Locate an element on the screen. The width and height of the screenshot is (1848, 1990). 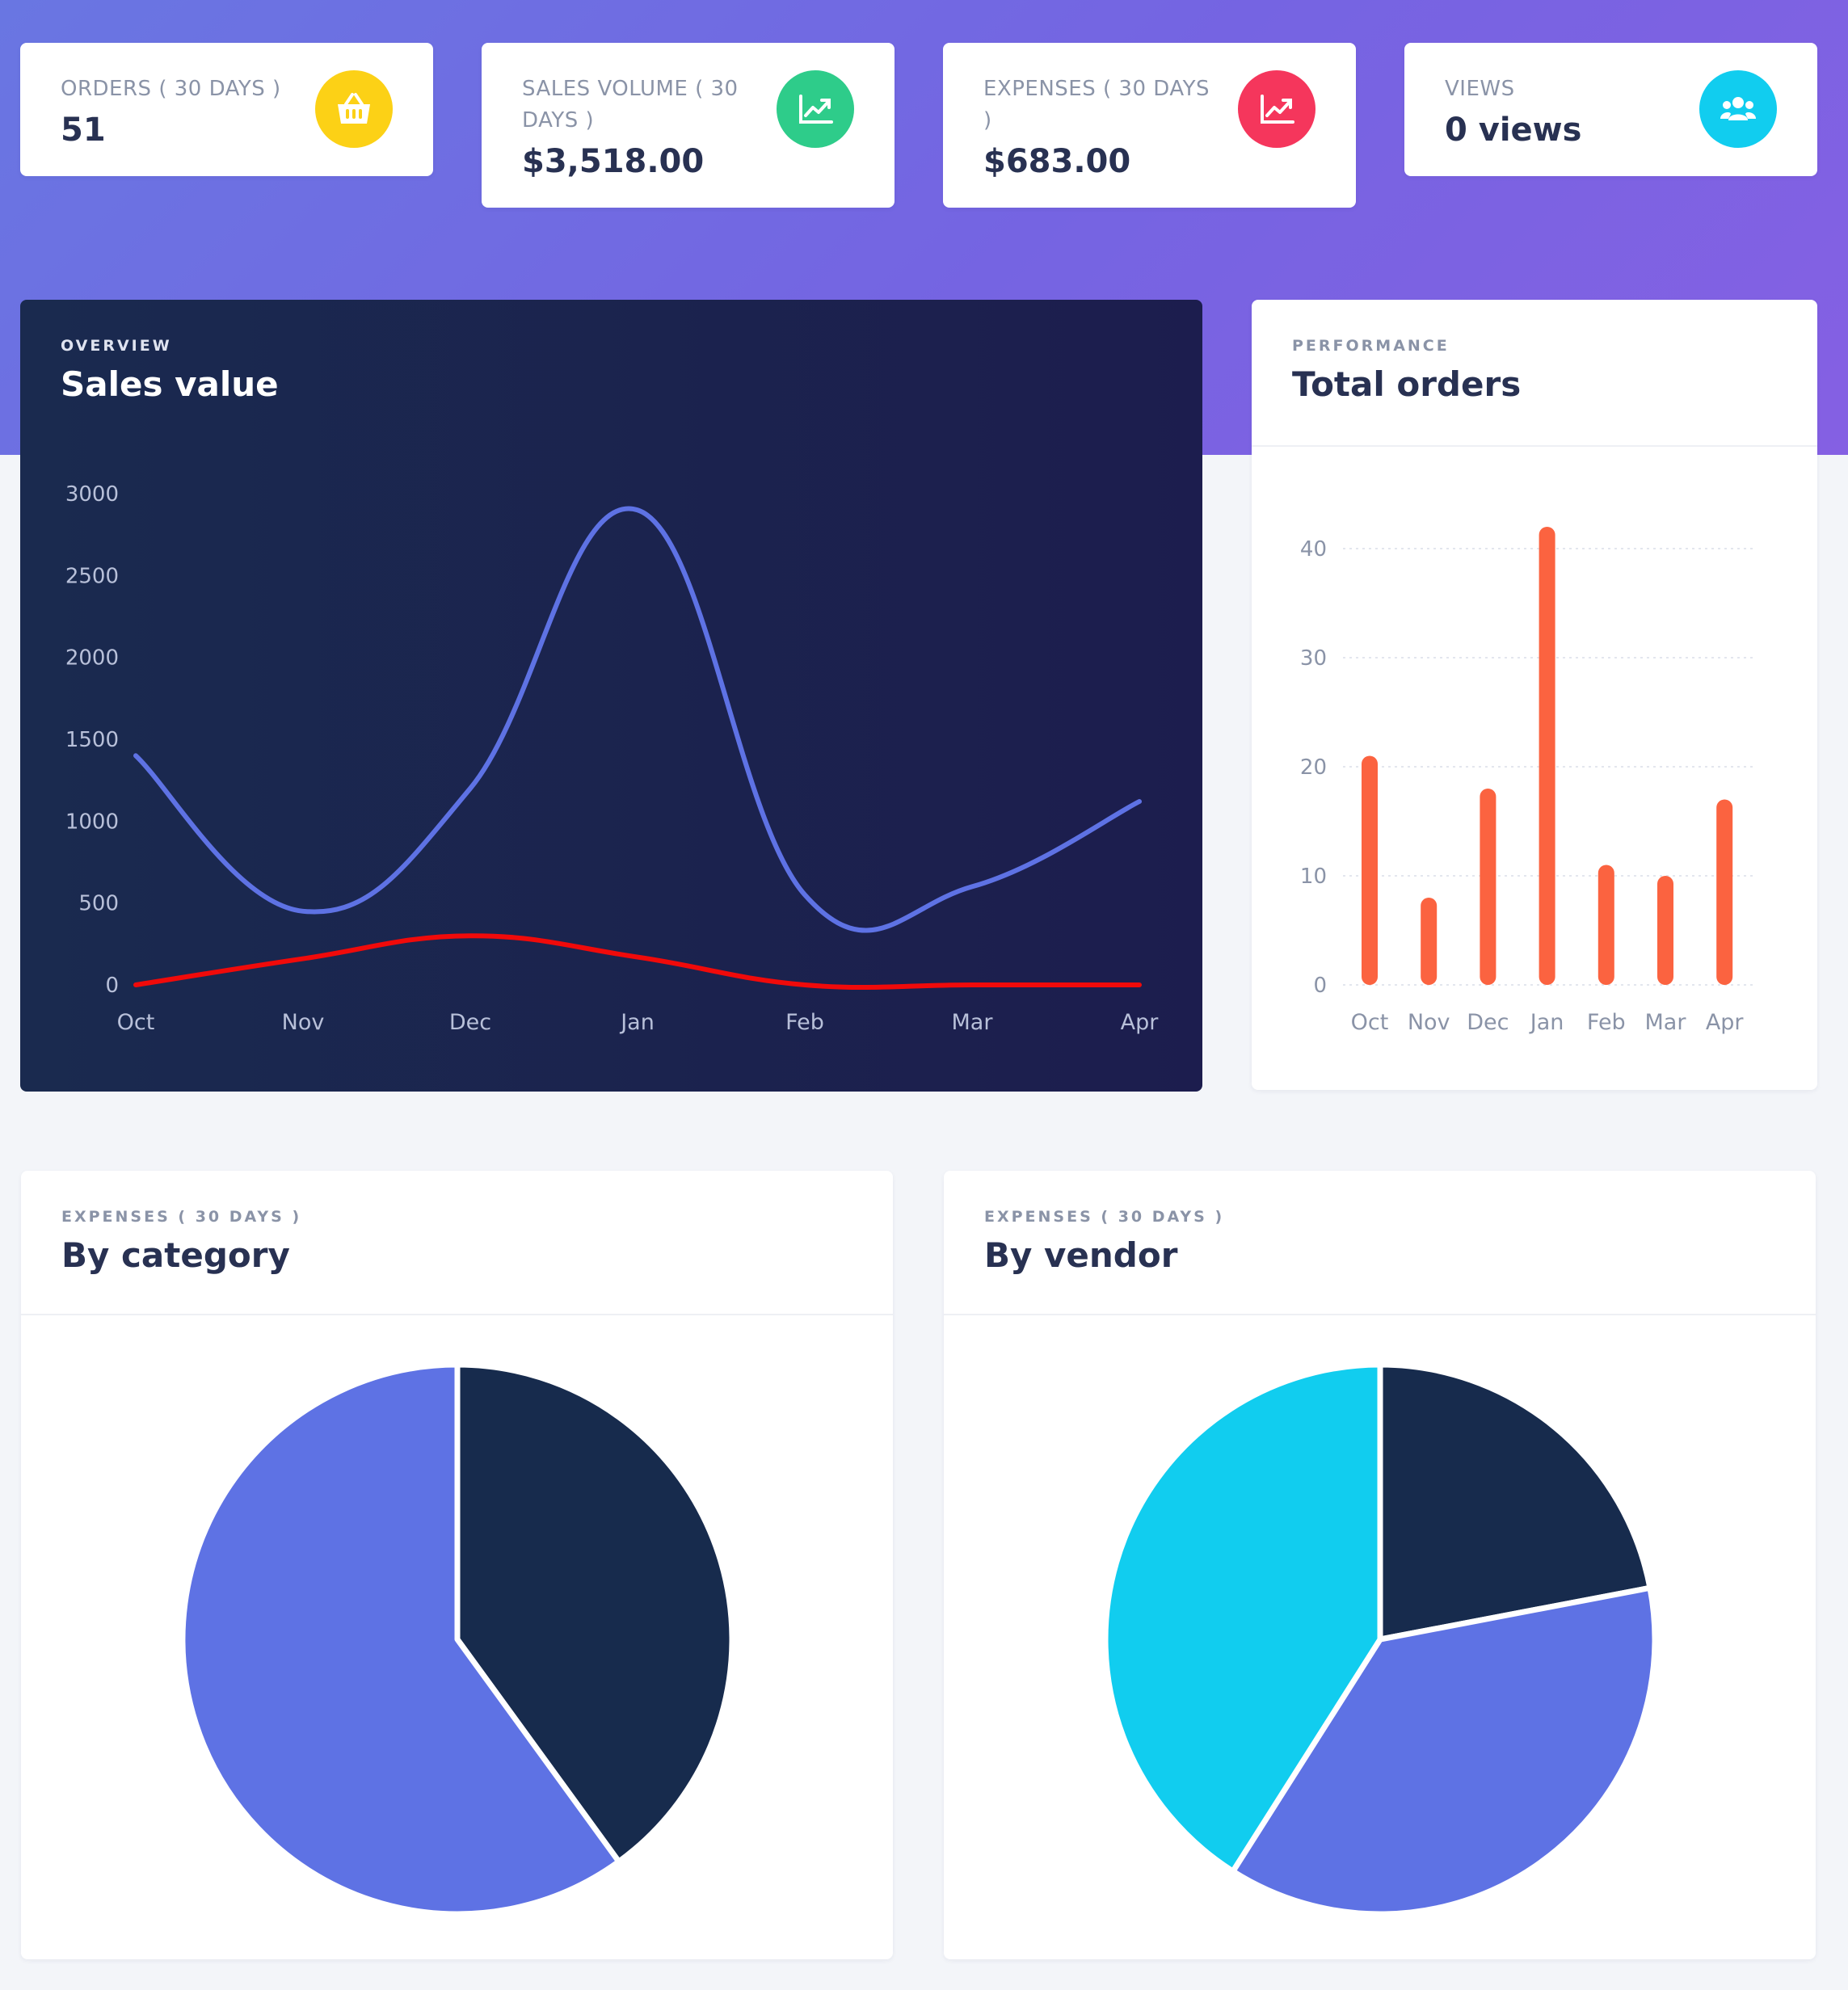
y-tick-label: 2000 is located at coordinates (92, 658).